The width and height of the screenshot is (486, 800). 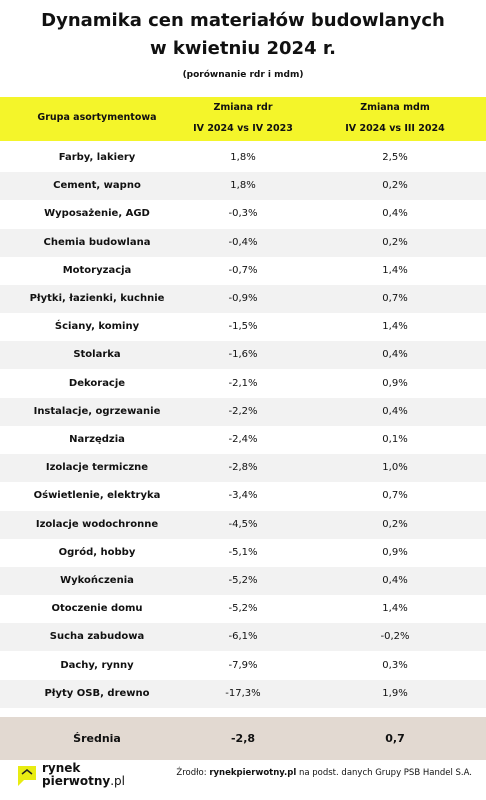 I want to click on group-name: Oświetlenie, elektryka, so click(x=97, y=496).